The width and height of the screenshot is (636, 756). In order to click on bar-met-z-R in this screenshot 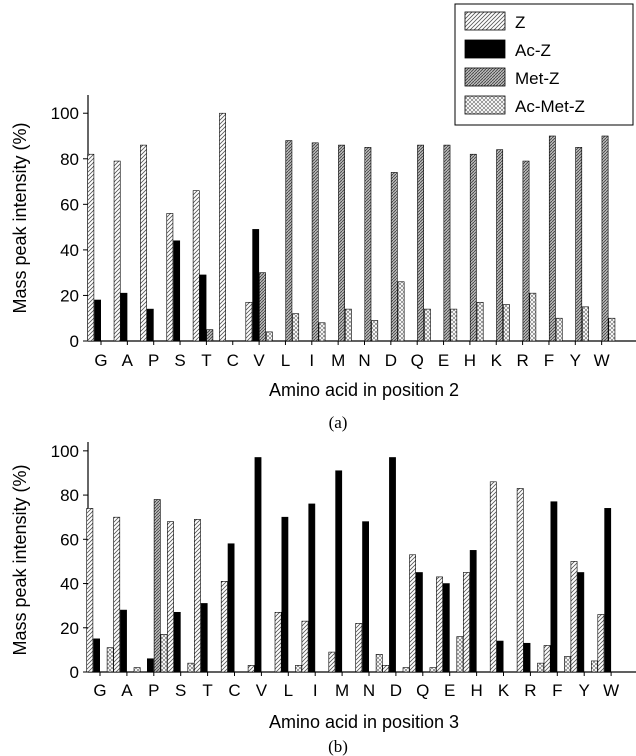, I will do `click(526, 251)`.